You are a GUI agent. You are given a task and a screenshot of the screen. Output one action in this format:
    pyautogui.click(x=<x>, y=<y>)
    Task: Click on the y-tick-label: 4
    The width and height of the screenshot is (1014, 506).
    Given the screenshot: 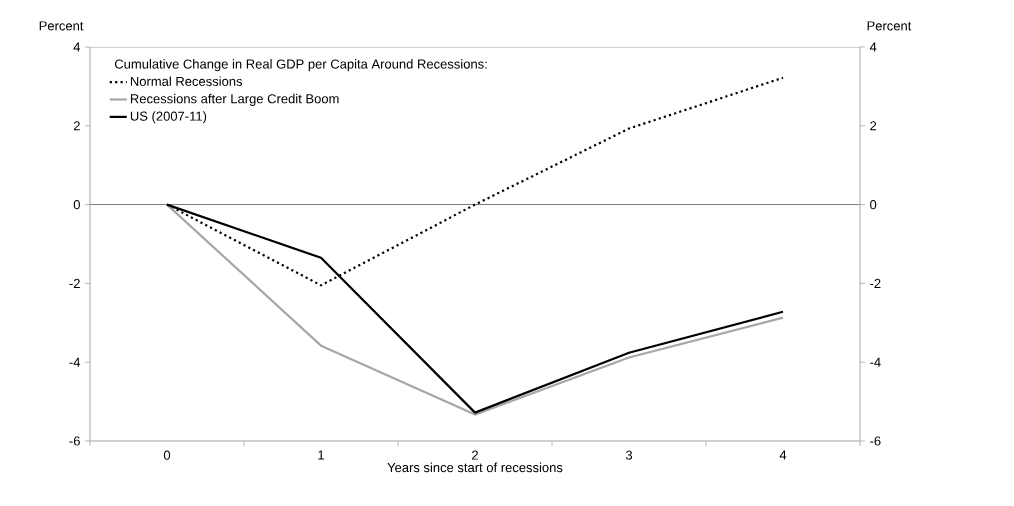 What is the action you would take?
    pyautogui.click(x=77, y=47)
    